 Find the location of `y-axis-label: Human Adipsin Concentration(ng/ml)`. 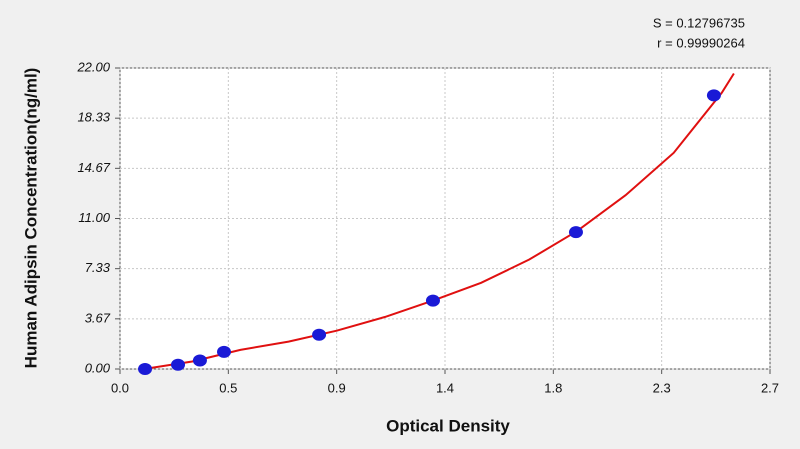

y-axis-label: Human Adipsin Concentration(ng/ml) is located at coordinates (30, 218).